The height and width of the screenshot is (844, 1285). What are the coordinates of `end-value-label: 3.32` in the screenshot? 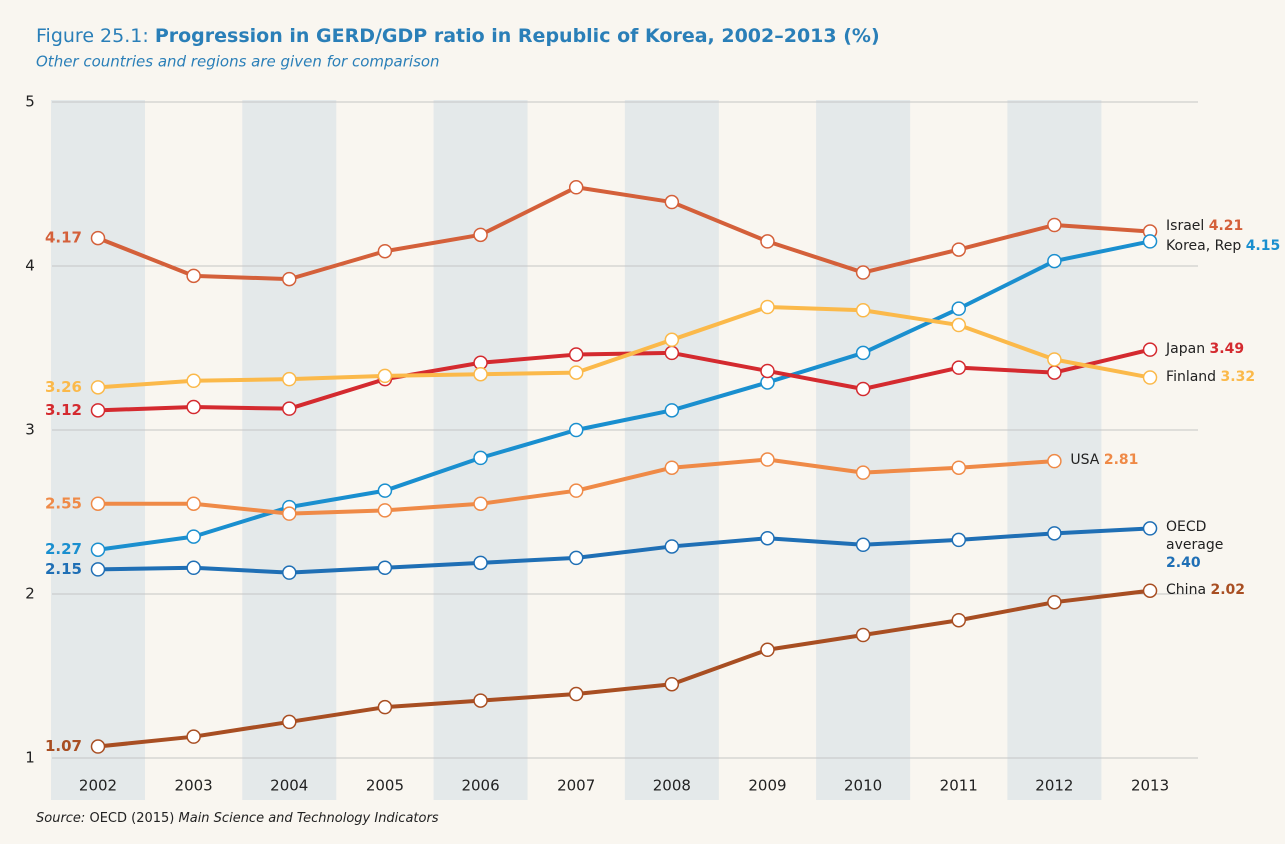 It's located at (1238, 376).